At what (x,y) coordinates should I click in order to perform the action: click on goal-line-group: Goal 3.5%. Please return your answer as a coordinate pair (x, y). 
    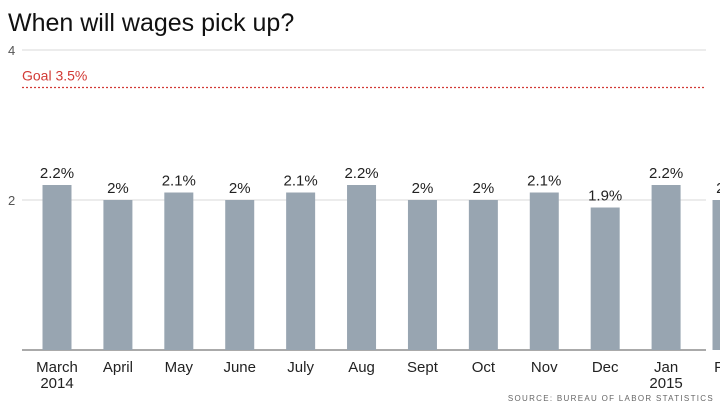
    Looking at the image, I should click on (364, 78).